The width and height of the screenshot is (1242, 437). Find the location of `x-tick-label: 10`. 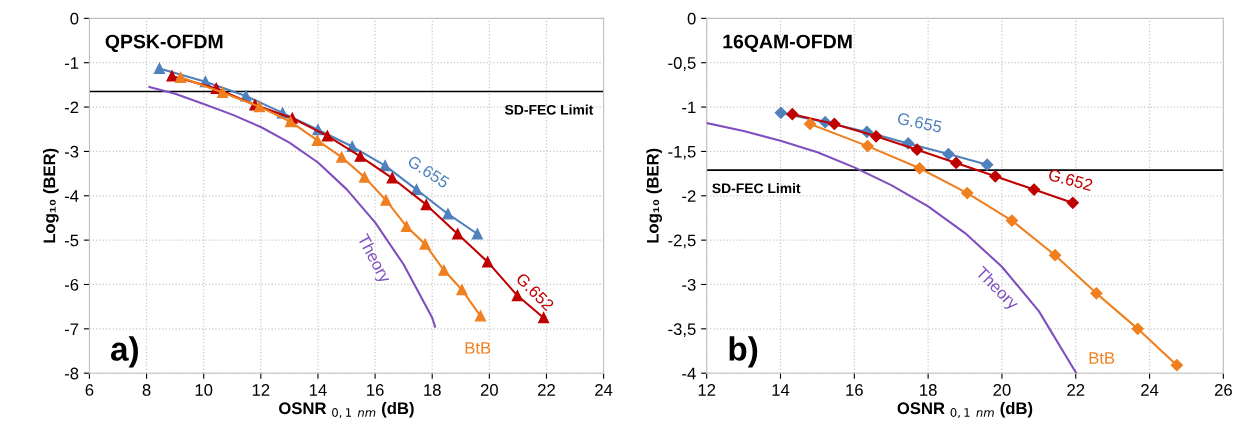

x-tick-label: 10 is located at coordinates (204, 390).